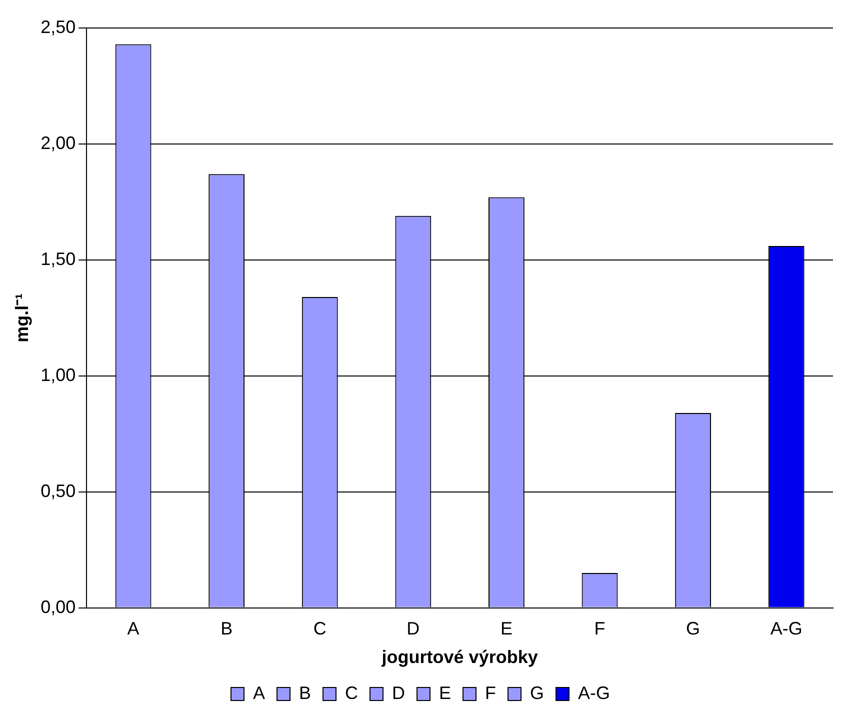 The height and width of the screenshot is (726, 861). What do you see at coordinates (459, 657) in the screenshot?
I see `x-axis-title: jogurtové výrobky` at bounding box center [459, 657].